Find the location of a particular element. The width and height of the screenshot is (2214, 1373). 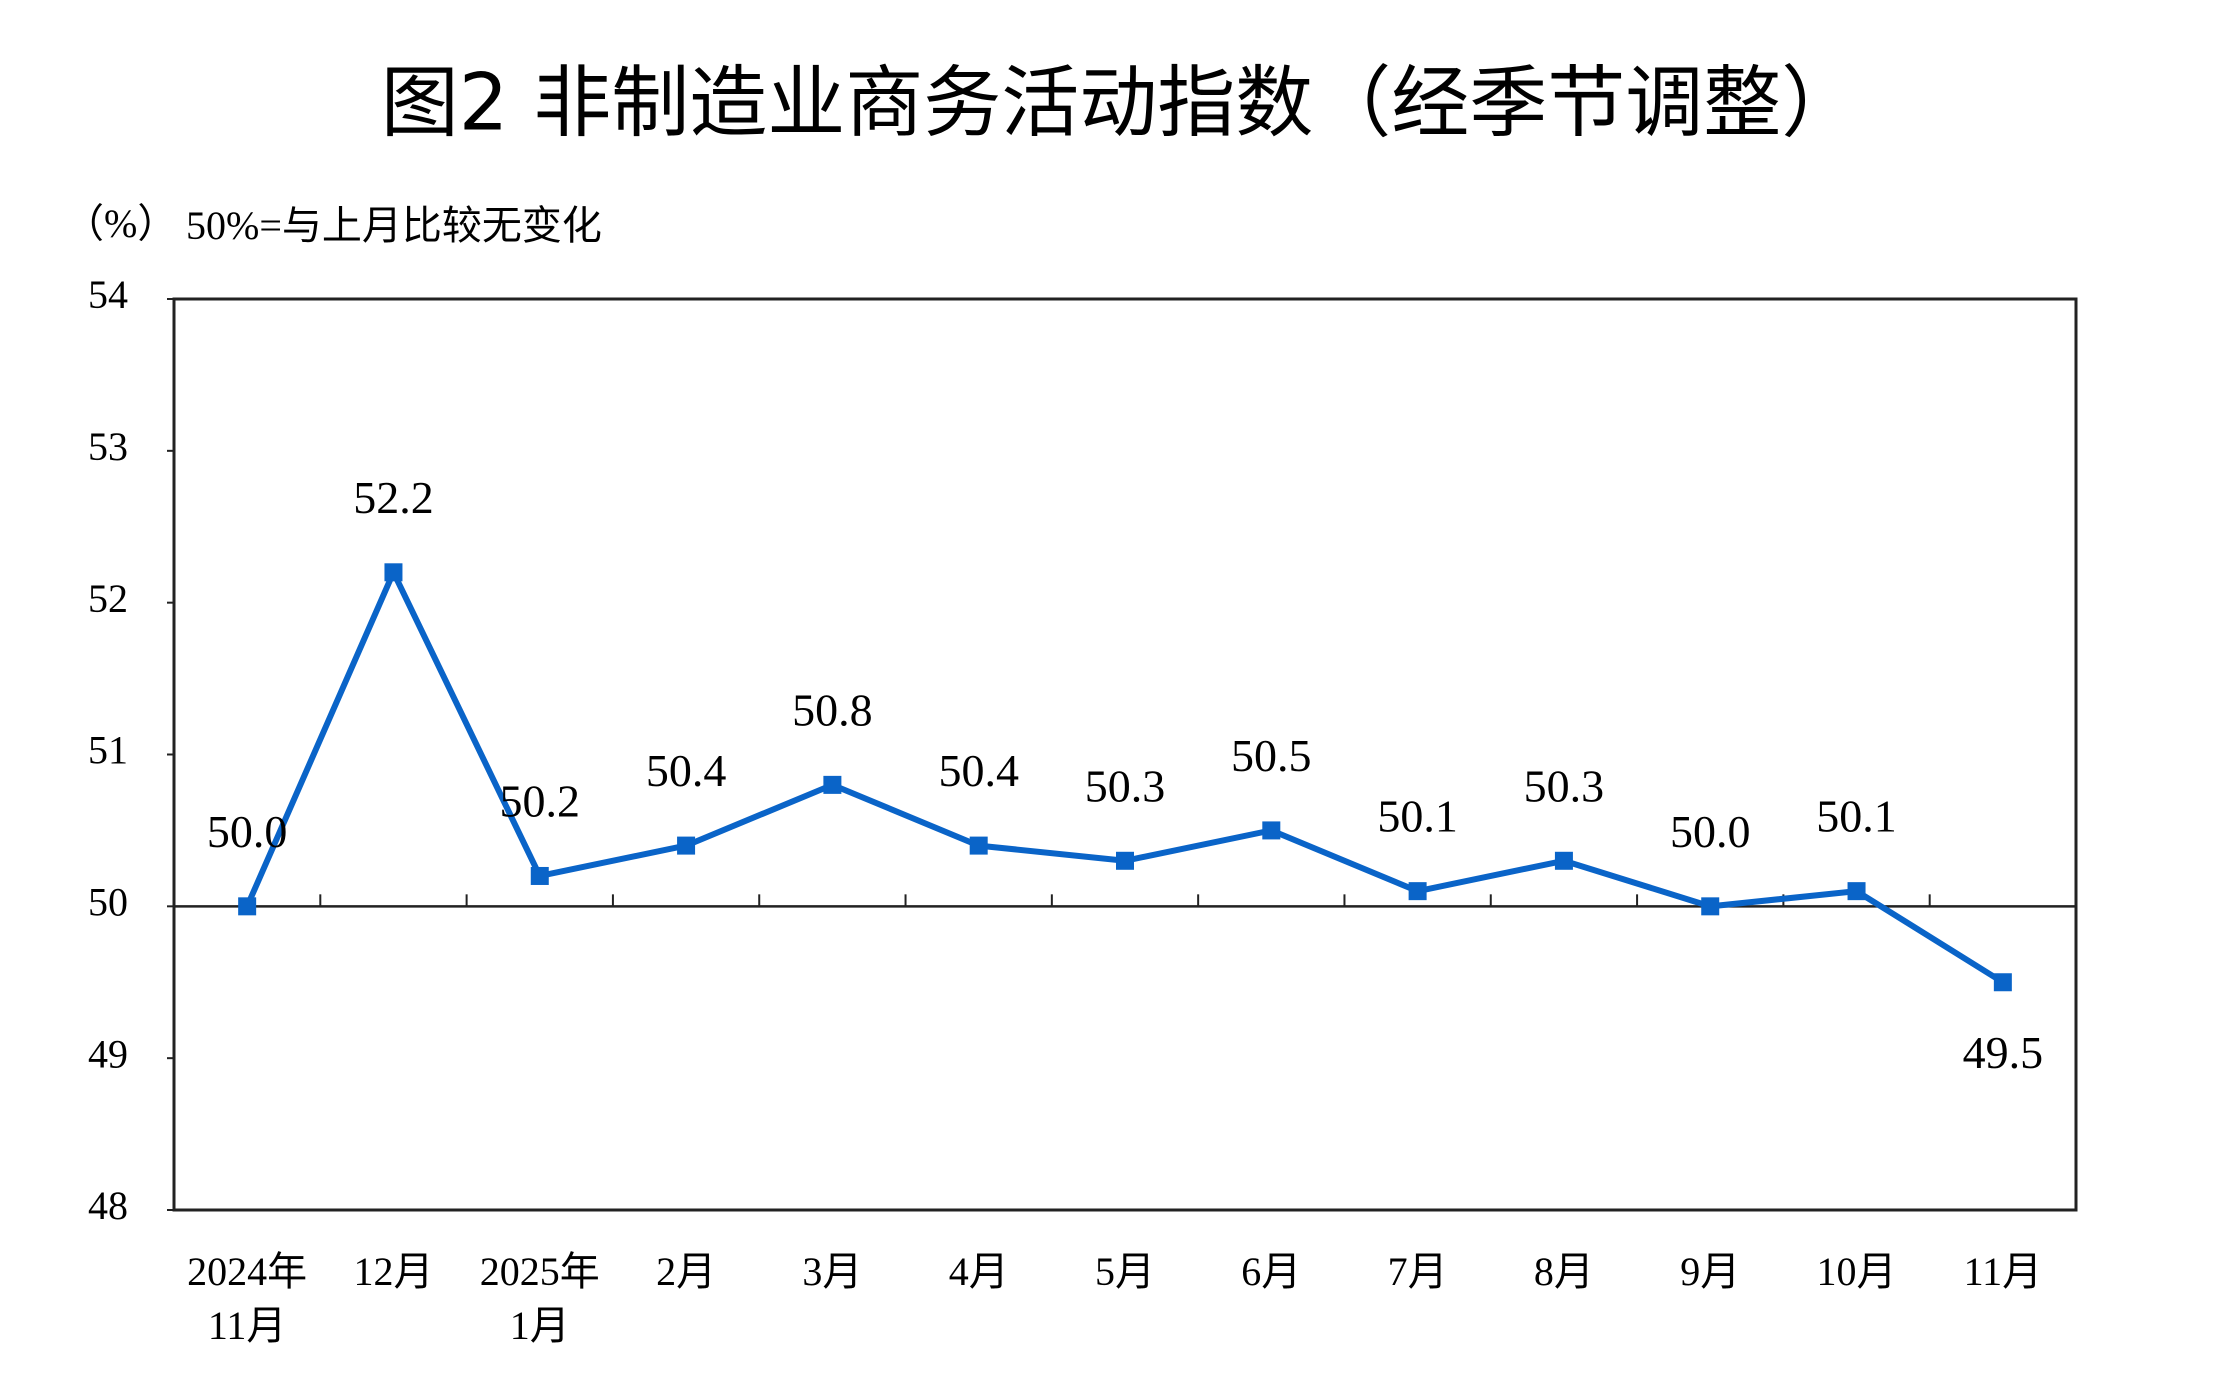

x-tick-label: 2024年 11月 is located at coordinates (247, 1298).